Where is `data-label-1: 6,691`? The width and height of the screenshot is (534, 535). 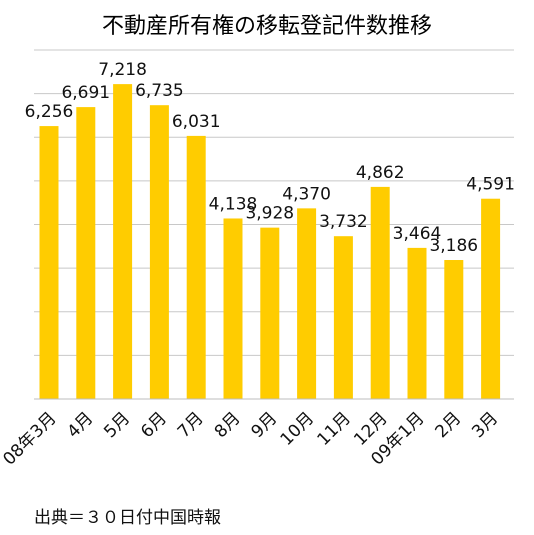 data-label-1: 6,691 is located at coordinates (85, 93).